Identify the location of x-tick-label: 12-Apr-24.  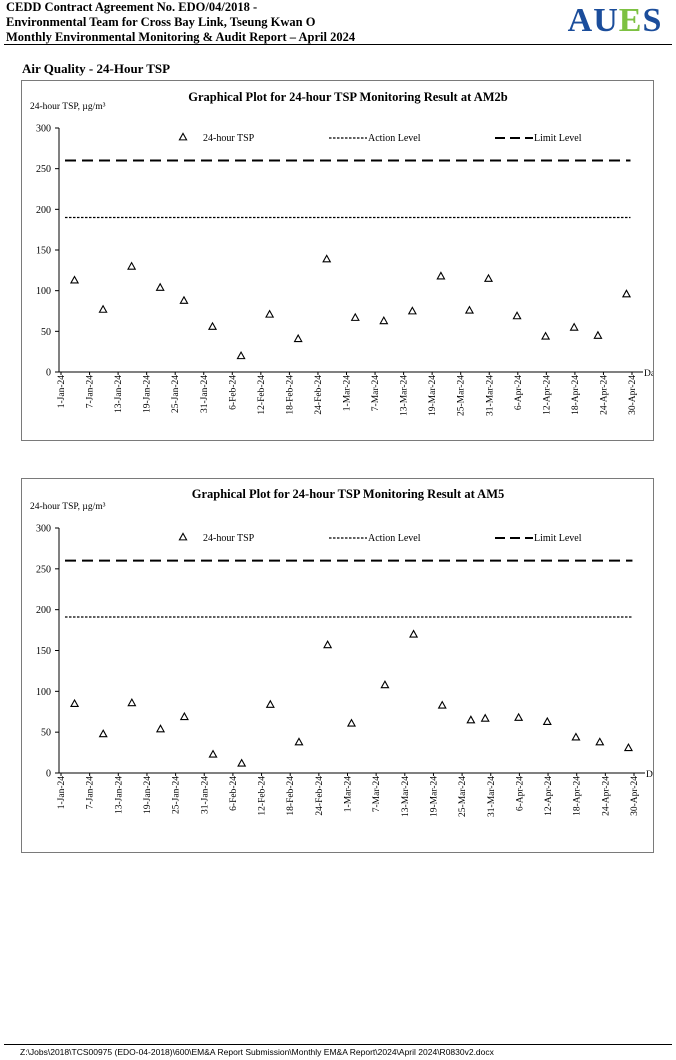
(547, 395).